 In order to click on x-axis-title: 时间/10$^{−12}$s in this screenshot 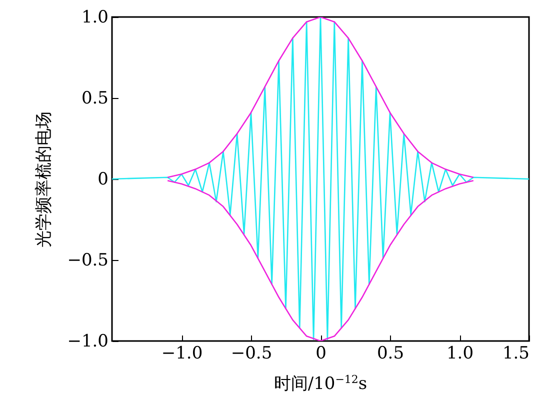, I will do `click(320, 383)`.